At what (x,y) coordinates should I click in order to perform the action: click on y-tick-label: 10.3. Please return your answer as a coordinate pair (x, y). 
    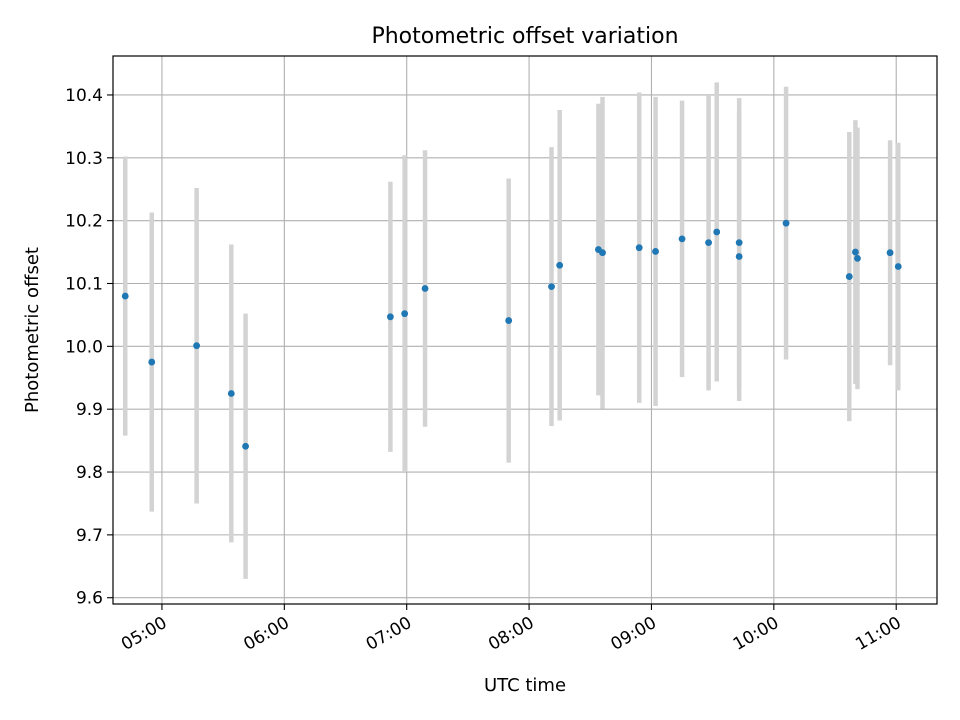
    Looking at the image, I should click on (84, 159).